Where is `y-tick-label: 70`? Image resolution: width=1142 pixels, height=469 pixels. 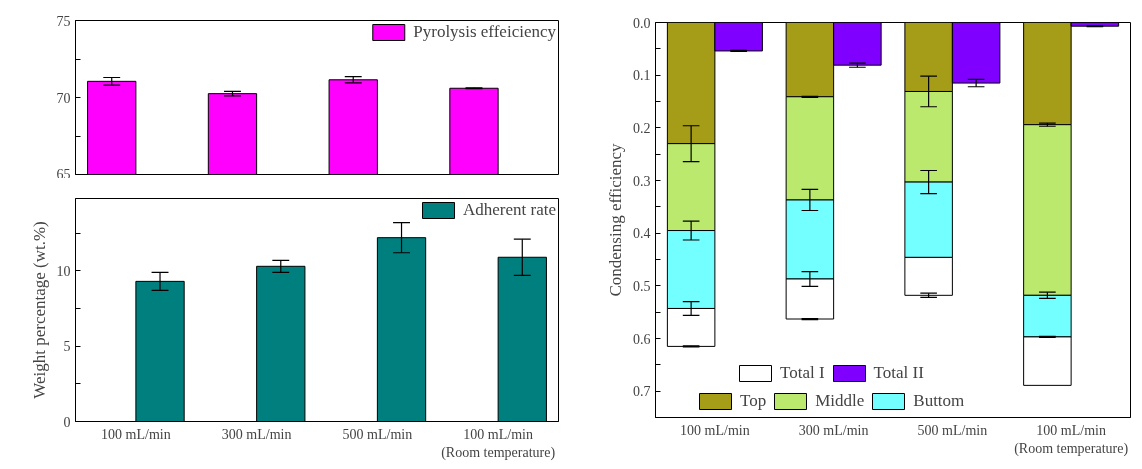 y-tick-label: 70 is located at coordinates (63, 98).